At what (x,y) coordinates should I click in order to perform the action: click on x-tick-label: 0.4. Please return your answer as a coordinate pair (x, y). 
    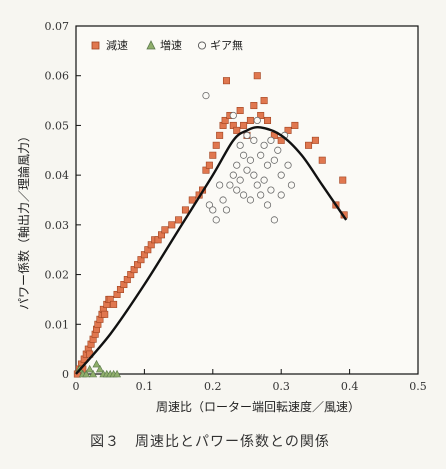
    Looking at the image, I should click on (350, 386).